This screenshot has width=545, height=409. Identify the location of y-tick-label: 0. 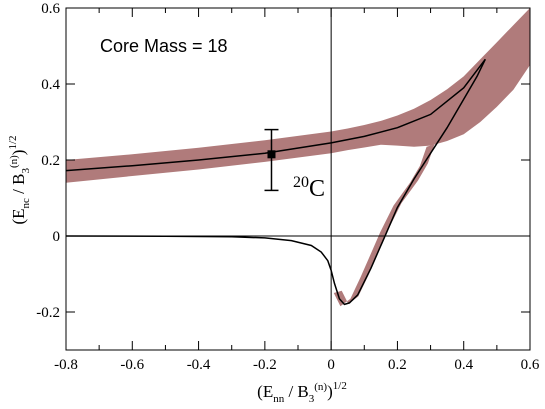
(57, 237).